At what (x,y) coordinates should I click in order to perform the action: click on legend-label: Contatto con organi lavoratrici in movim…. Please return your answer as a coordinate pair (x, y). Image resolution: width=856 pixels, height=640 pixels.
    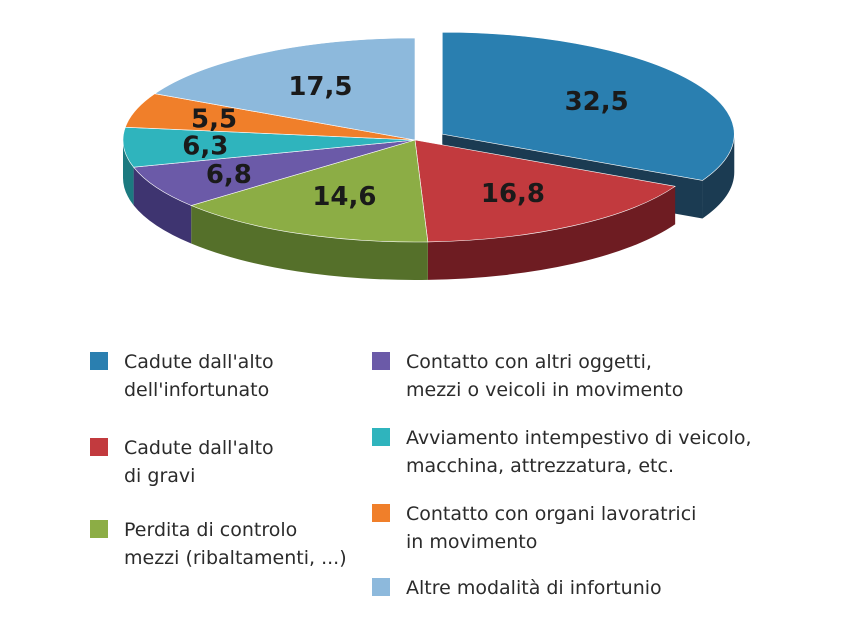
    Looking at the image, I should click on (551, 528).